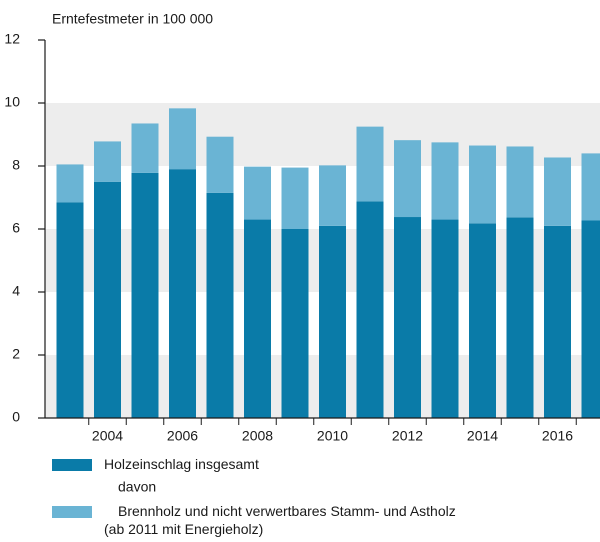 Image resolution: width=600 pixels, height=542 pixels. What do you see at coordinates (482, 436) in the screenshot?
I see `x-tick-label: 2014` at bounding box center [482, 436].